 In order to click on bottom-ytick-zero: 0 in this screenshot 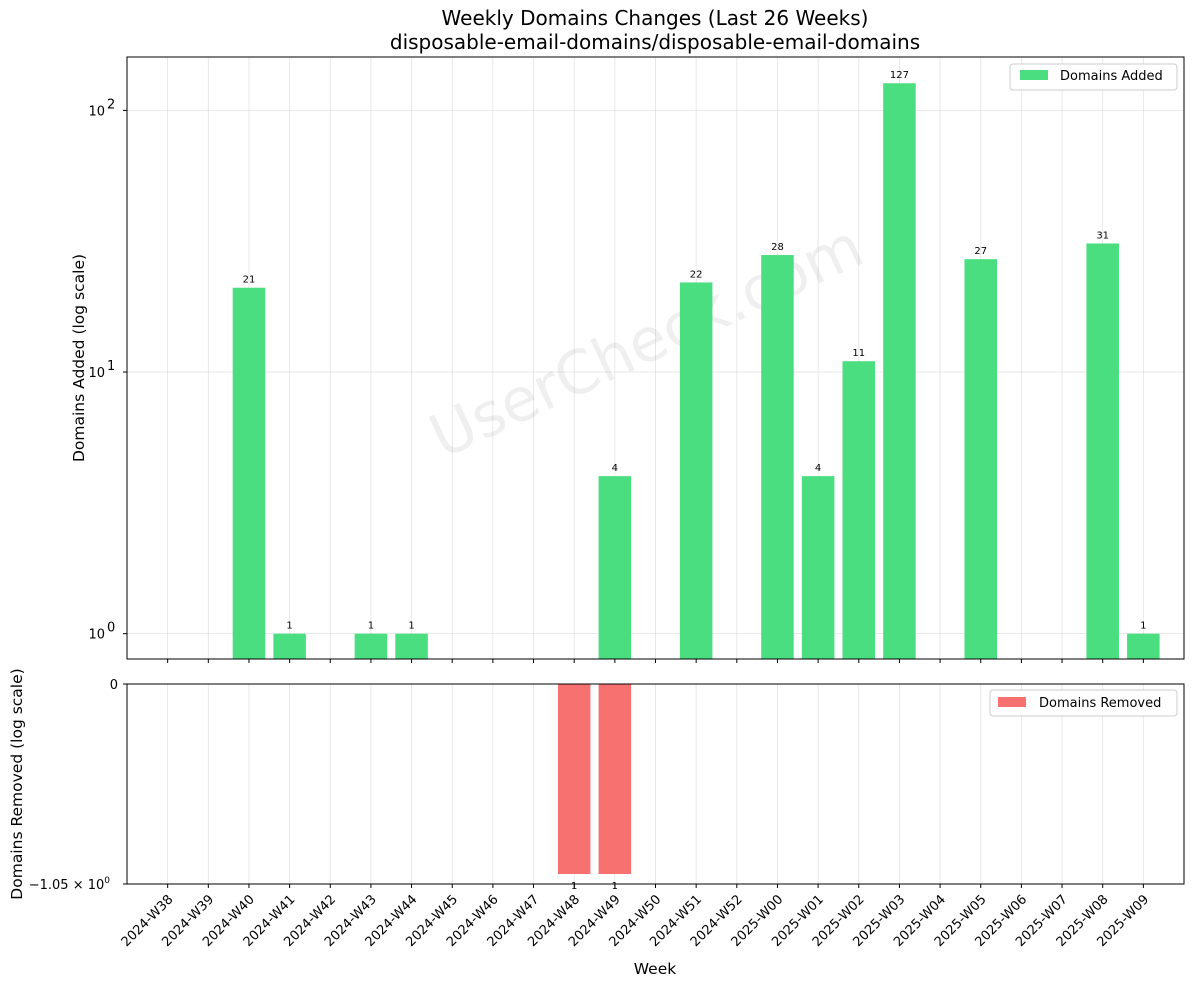, I will do `click(114, 685)`.